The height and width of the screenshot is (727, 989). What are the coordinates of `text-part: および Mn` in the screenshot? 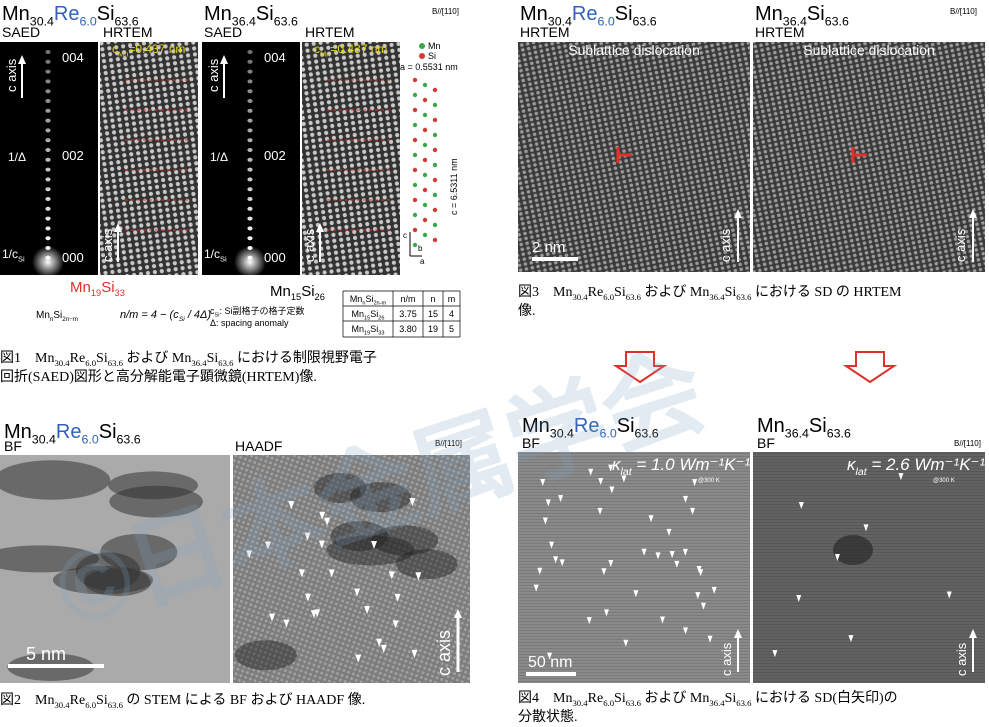 It's located at (675, 292).